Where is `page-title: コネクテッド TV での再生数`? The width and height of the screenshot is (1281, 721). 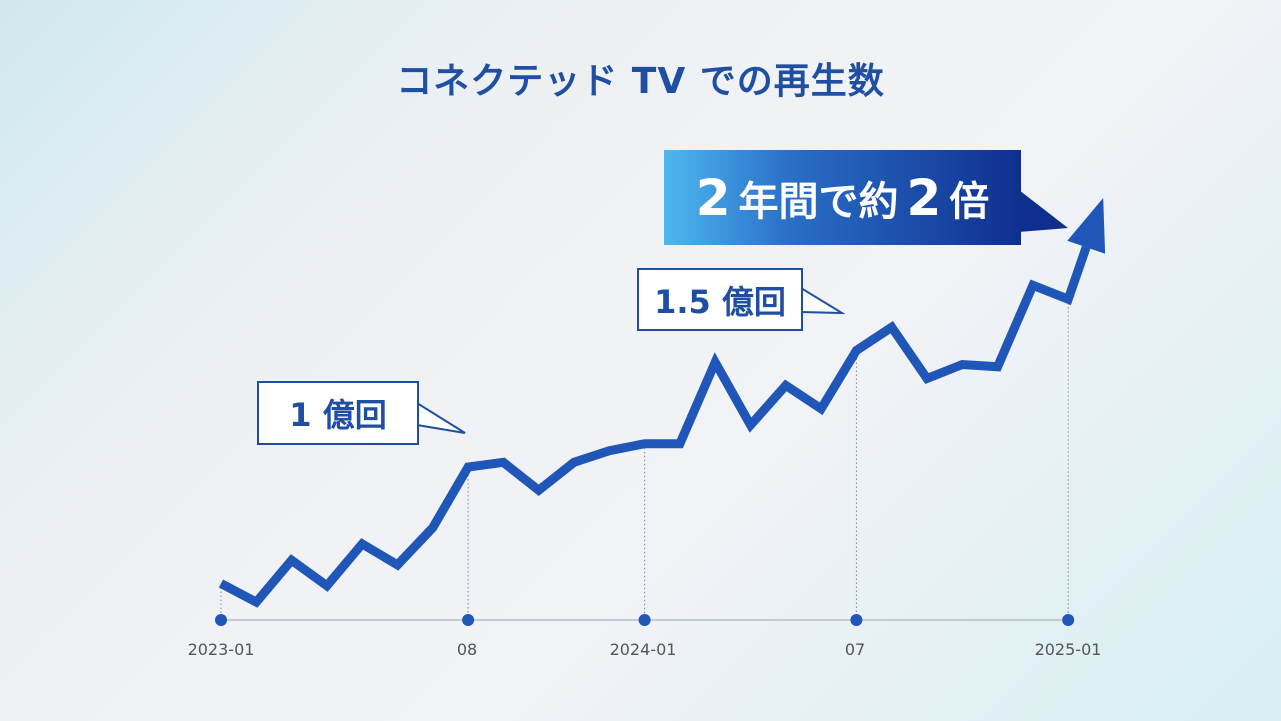 page-title: コネクテッド TV での再生数 is located at coordinates (640, 81).